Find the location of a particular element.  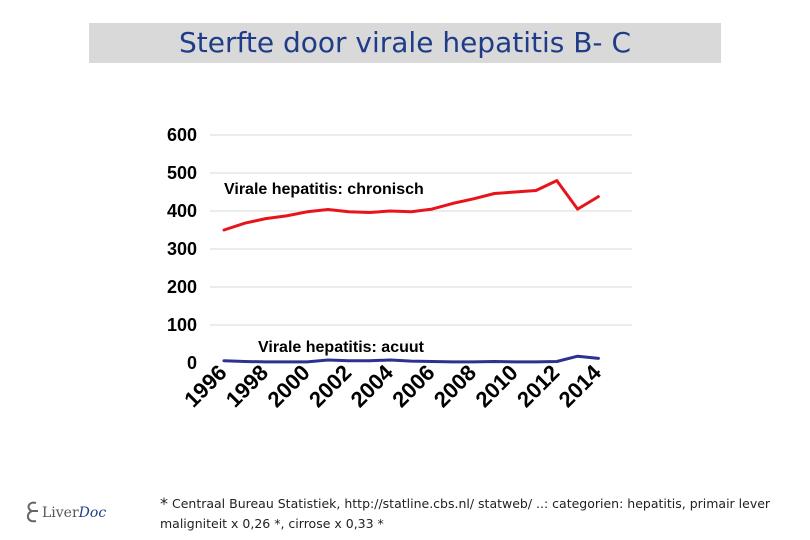

y-tick-label: 0 is located at coordinates (192, 363).